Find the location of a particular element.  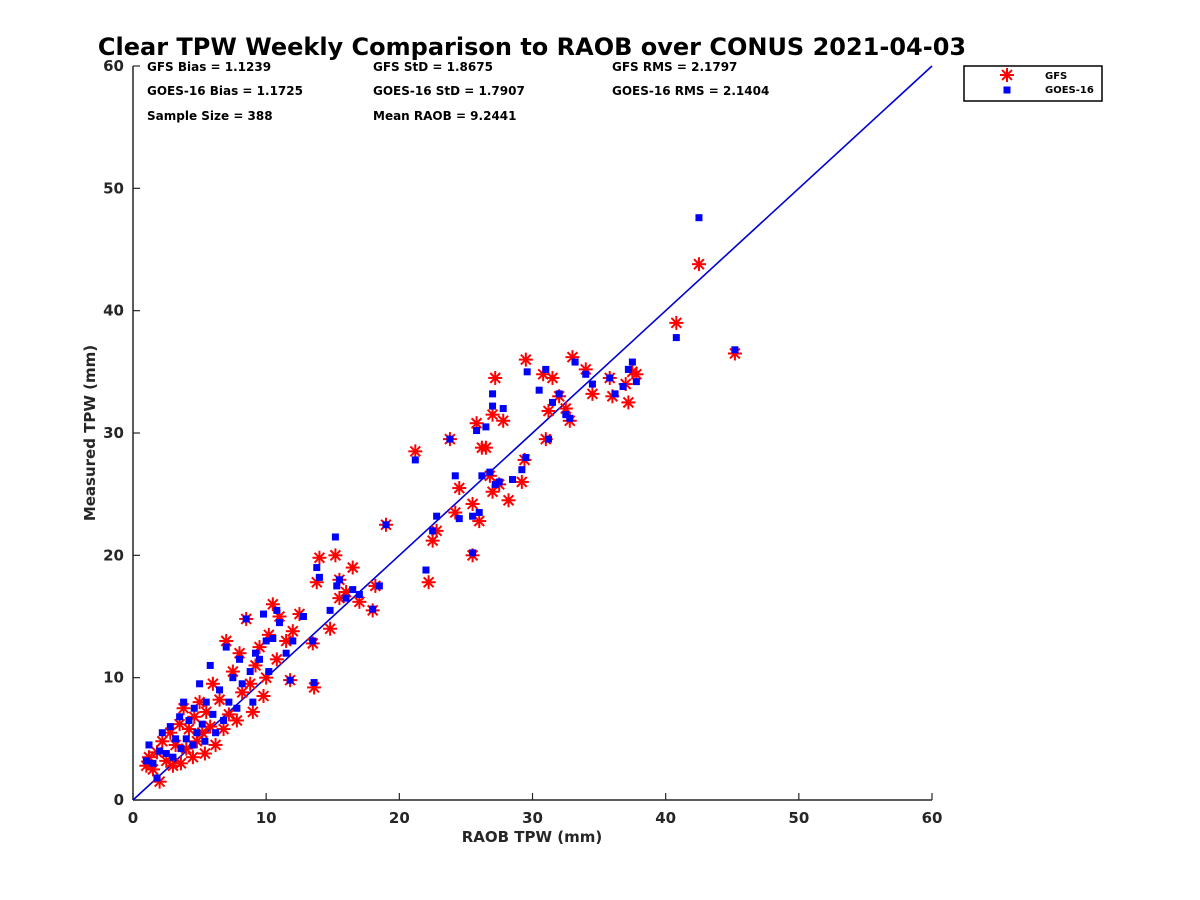

legend-goes-label: GOES-16 is located at coordinates (1069, 90).